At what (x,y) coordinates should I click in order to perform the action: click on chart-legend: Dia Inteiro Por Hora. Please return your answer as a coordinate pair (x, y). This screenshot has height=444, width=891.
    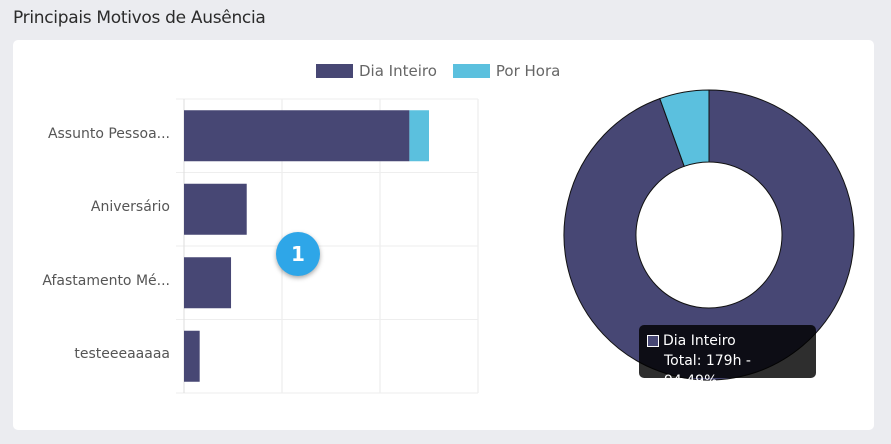
    Looking at the image, I should click on (438, 71).